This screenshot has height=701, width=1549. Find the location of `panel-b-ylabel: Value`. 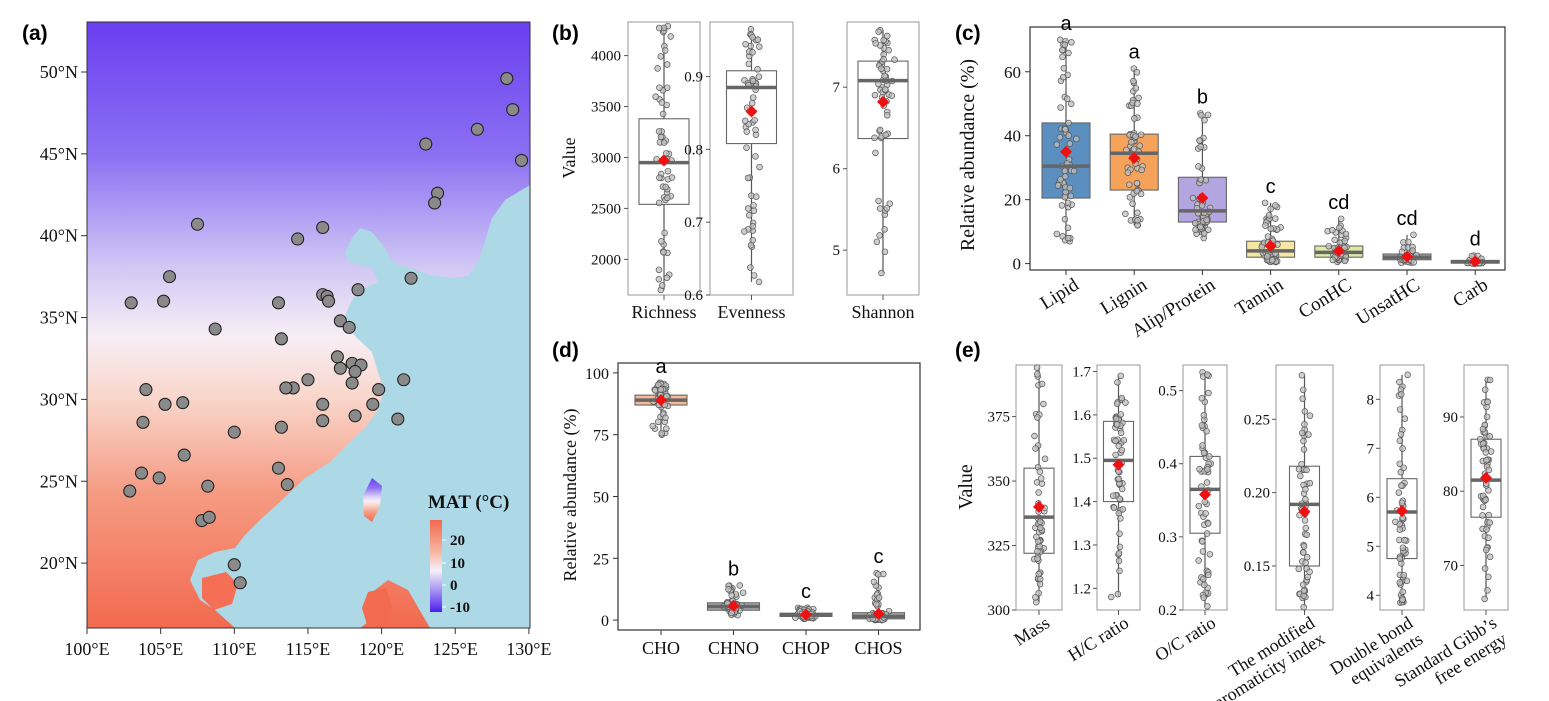

panel-b-ylabel: Value is located at coordinates (569, 157).